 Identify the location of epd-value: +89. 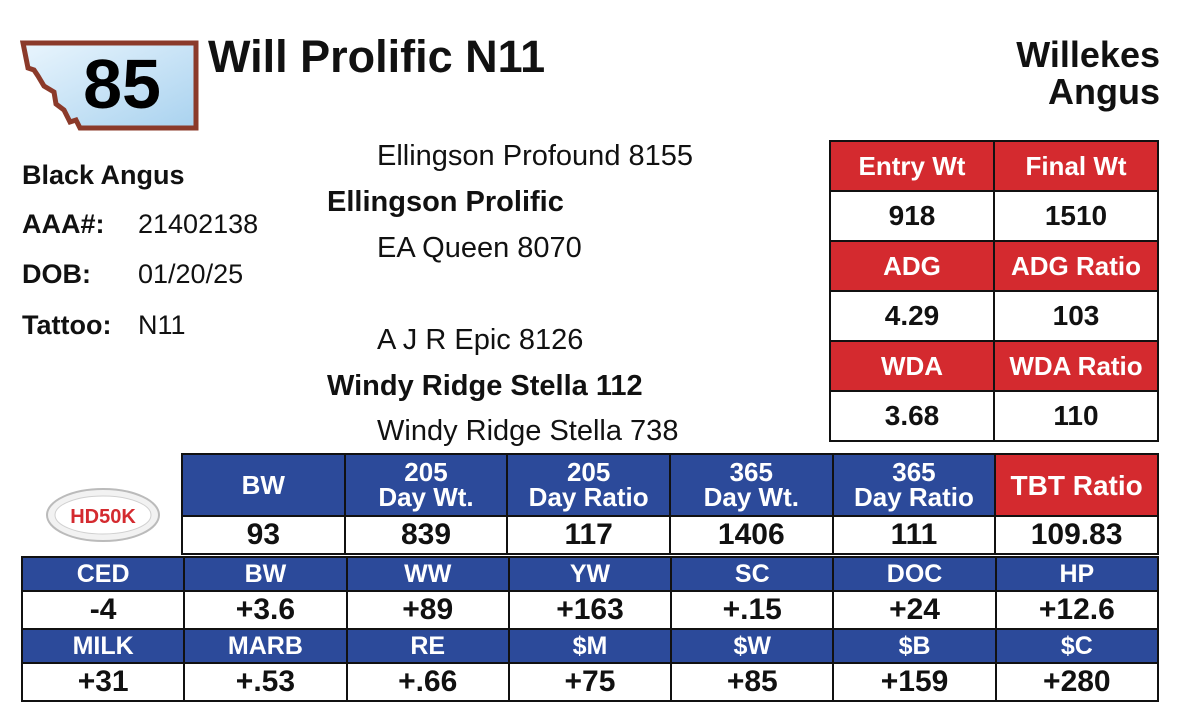
(427, 610).